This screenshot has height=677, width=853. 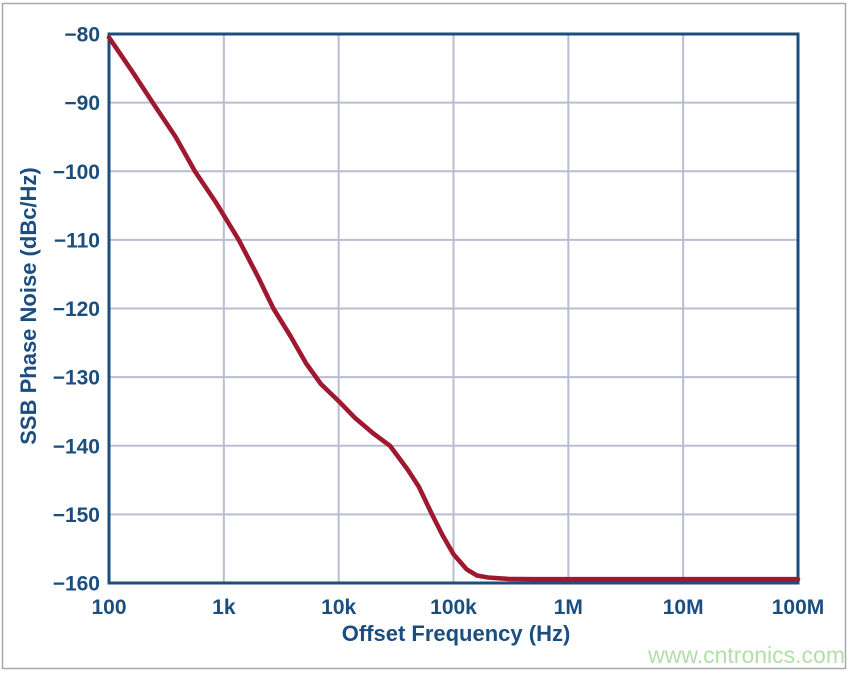 What do you see at coordinates (568, 607) in the screenshot?
I see `x-tick-label: 1M` at bounding box center [568, 607].